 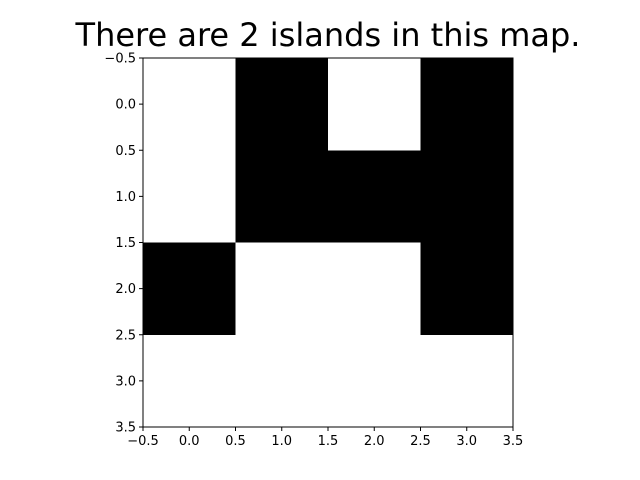 I want to click on y-tick-label: 0.0, so click(x=125, y=105).